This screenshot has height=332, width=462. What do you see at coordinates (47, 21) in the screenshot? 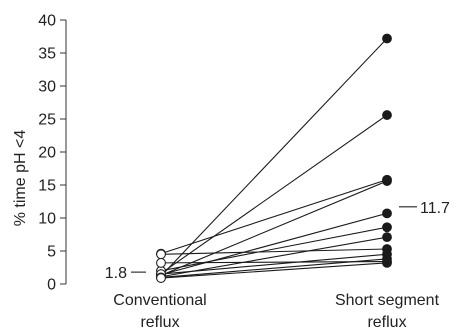
I see `y-tick-label: 40` at bounding box center [47, 21].